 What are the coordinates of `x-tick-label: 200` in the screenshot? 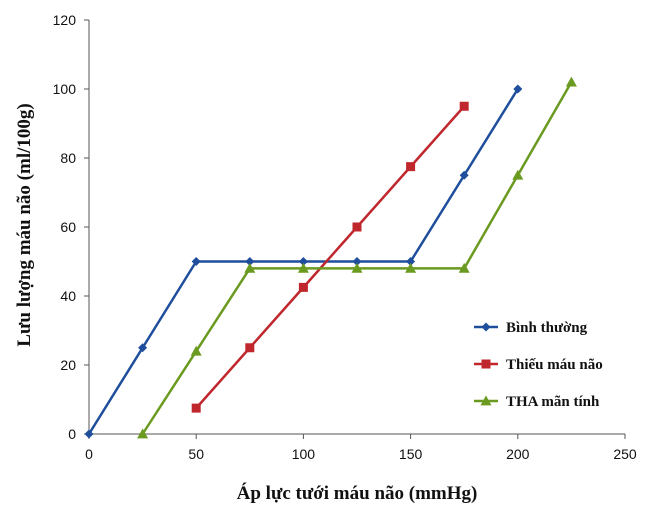 It's located at (518, 454).